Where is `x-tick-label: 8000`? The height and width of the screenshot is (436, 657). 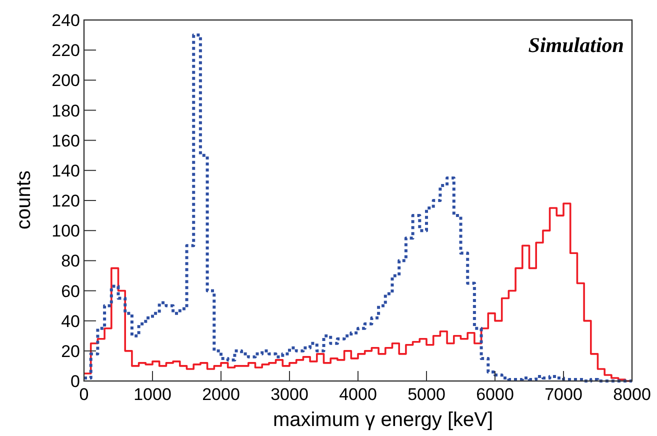
x-tick-label: 8000 is located at coordinates (632, 394).